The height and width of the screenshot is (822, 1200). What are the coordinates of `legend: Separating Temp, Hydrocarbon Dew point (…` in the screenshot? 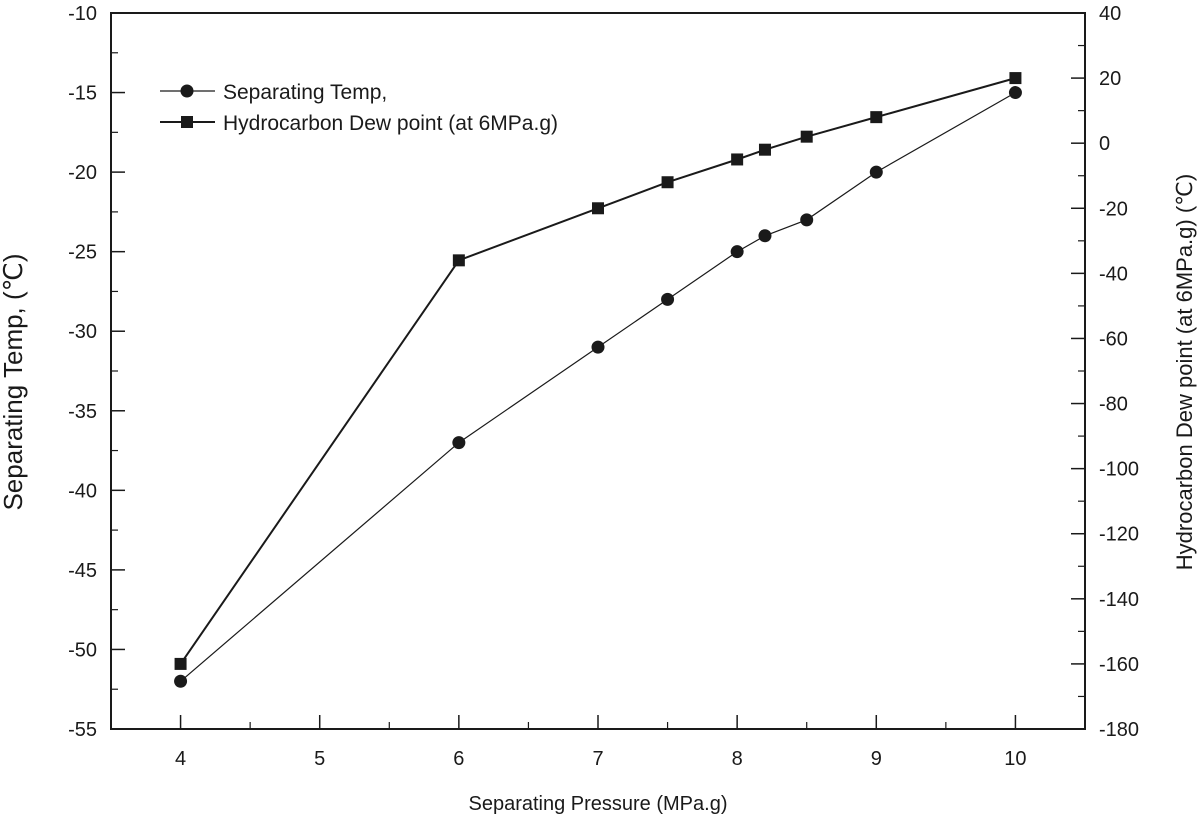 It's located at (359, 108).